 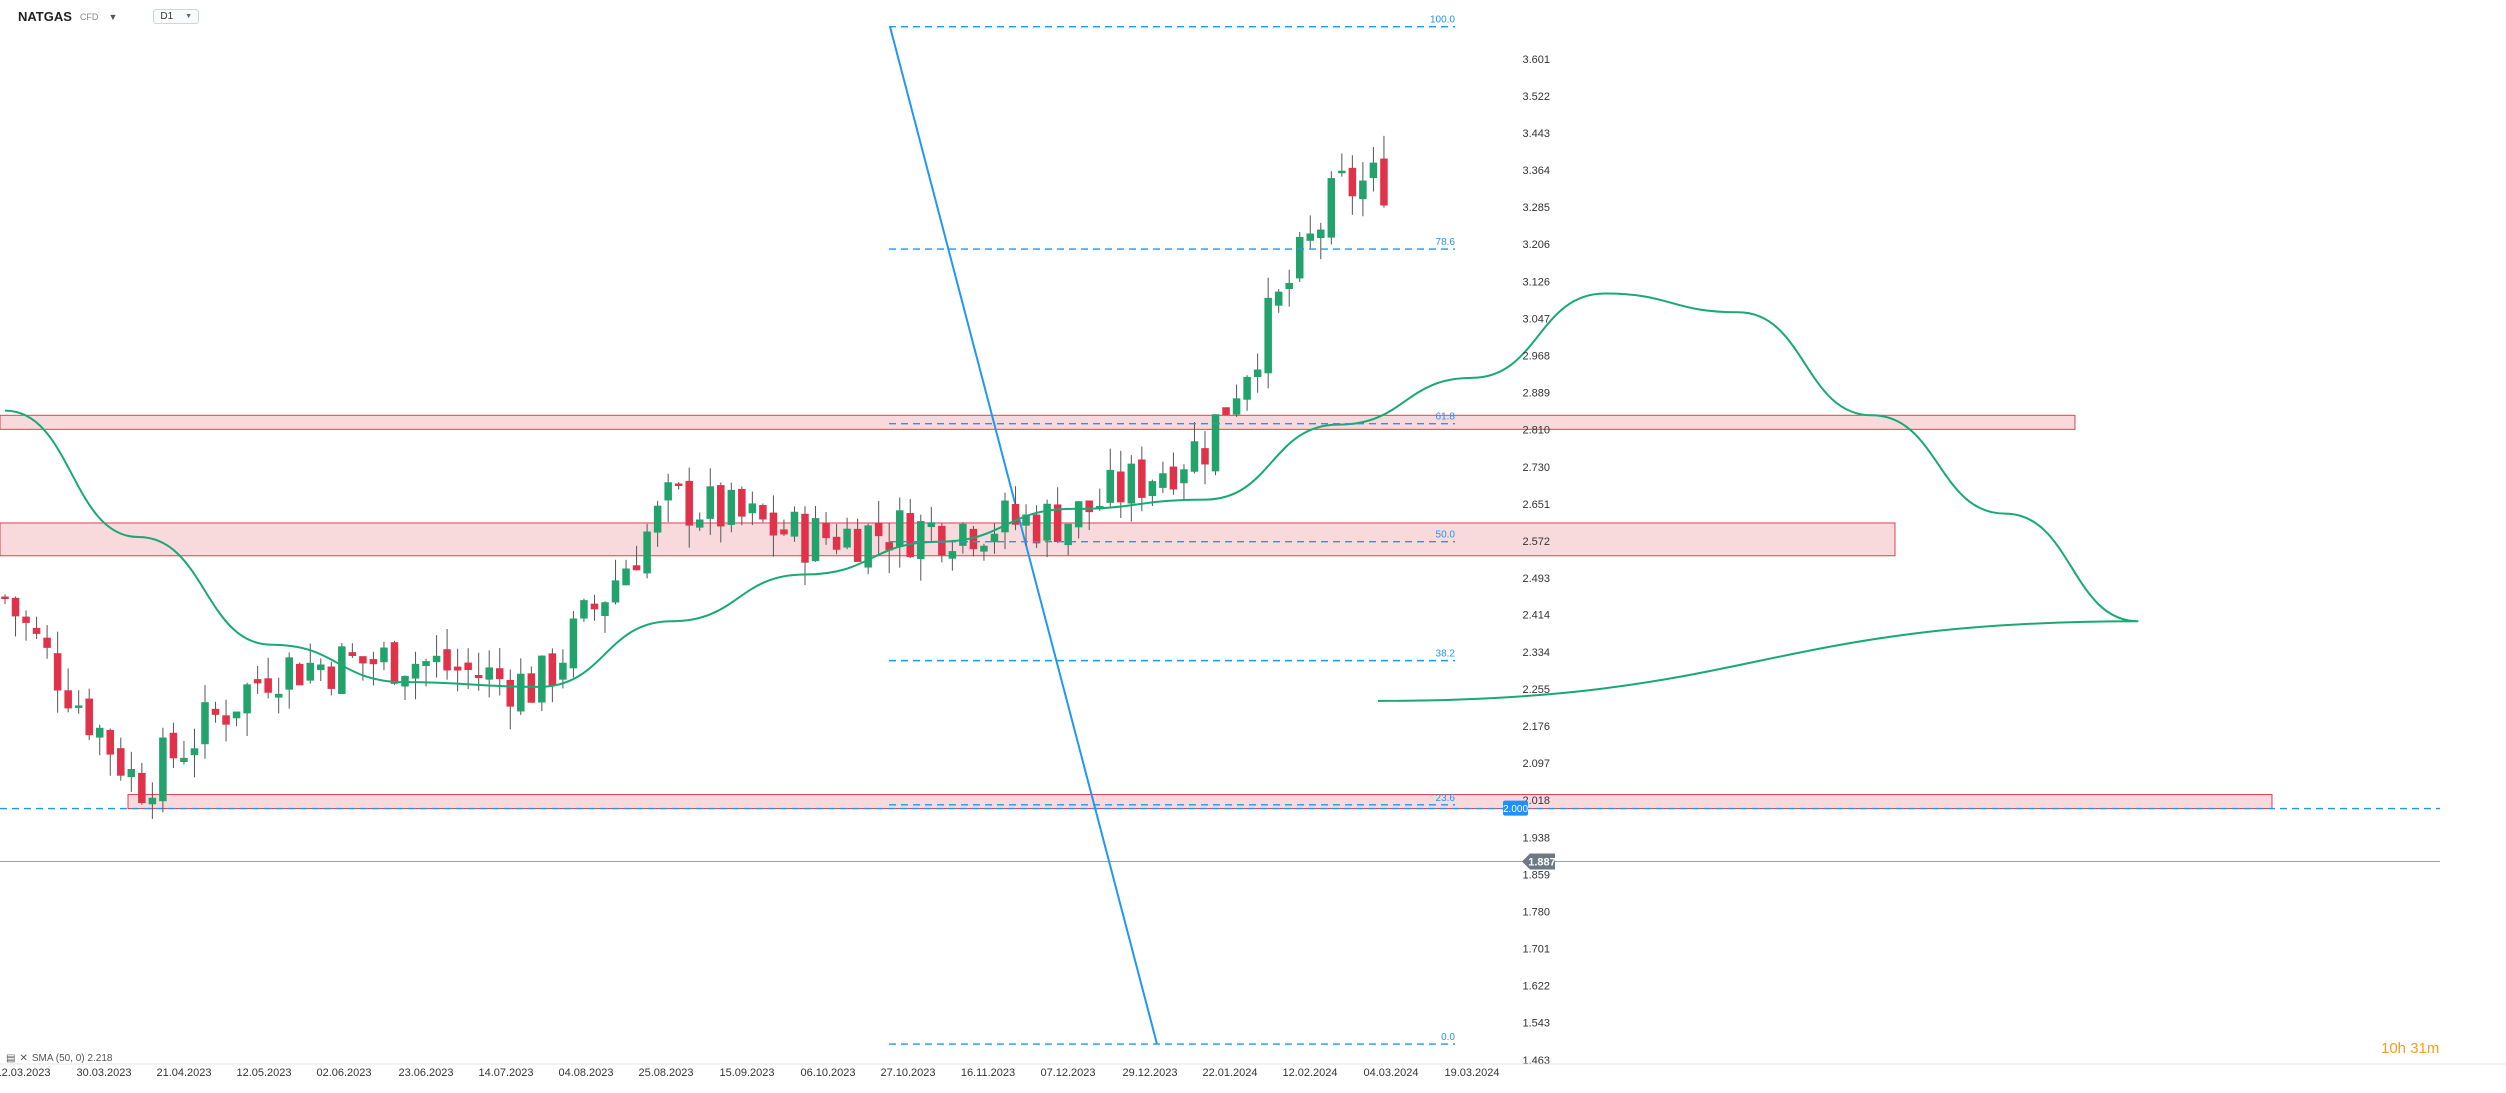 I want to click on y-tick-label: 1.463, so click(x=1536, y=1061).